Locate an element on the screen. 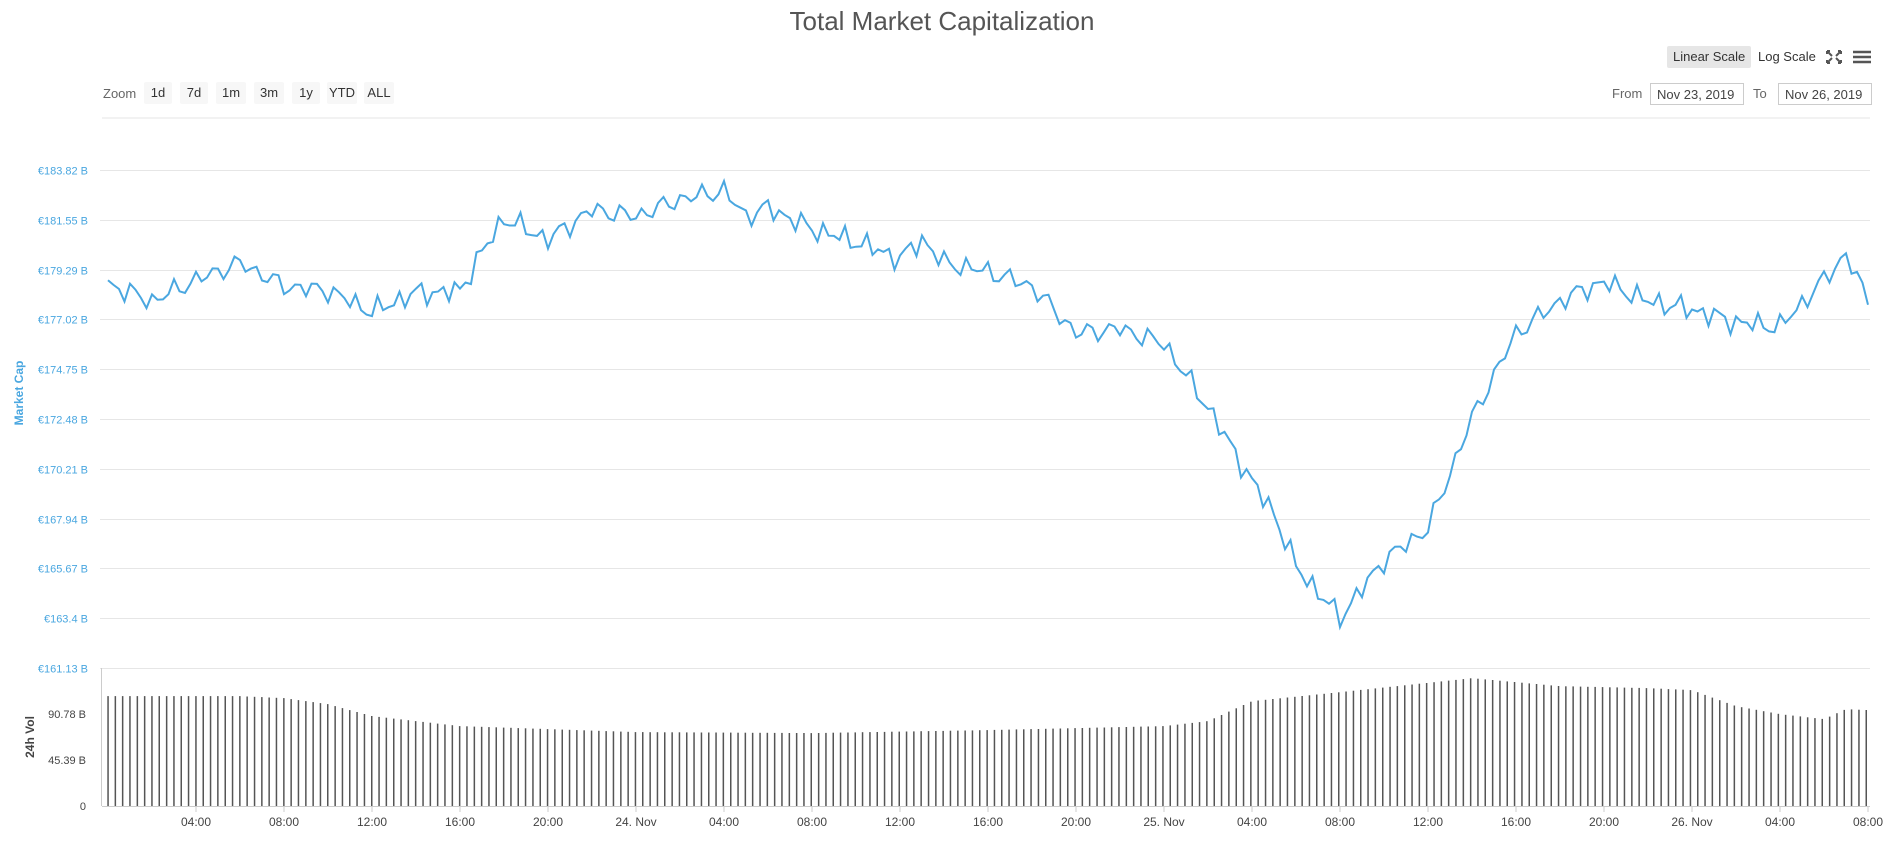  volume-bars is located at coordinates (987, 742).